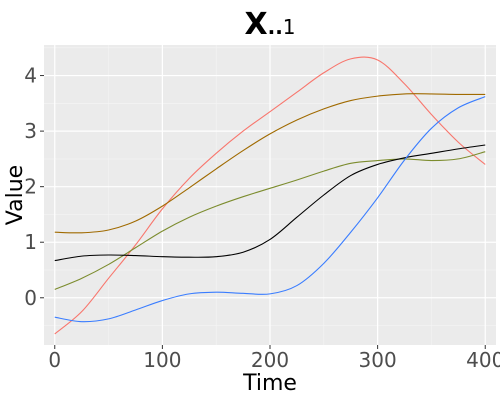  I want to click on x-tick-label: 400, so click(483, 360).